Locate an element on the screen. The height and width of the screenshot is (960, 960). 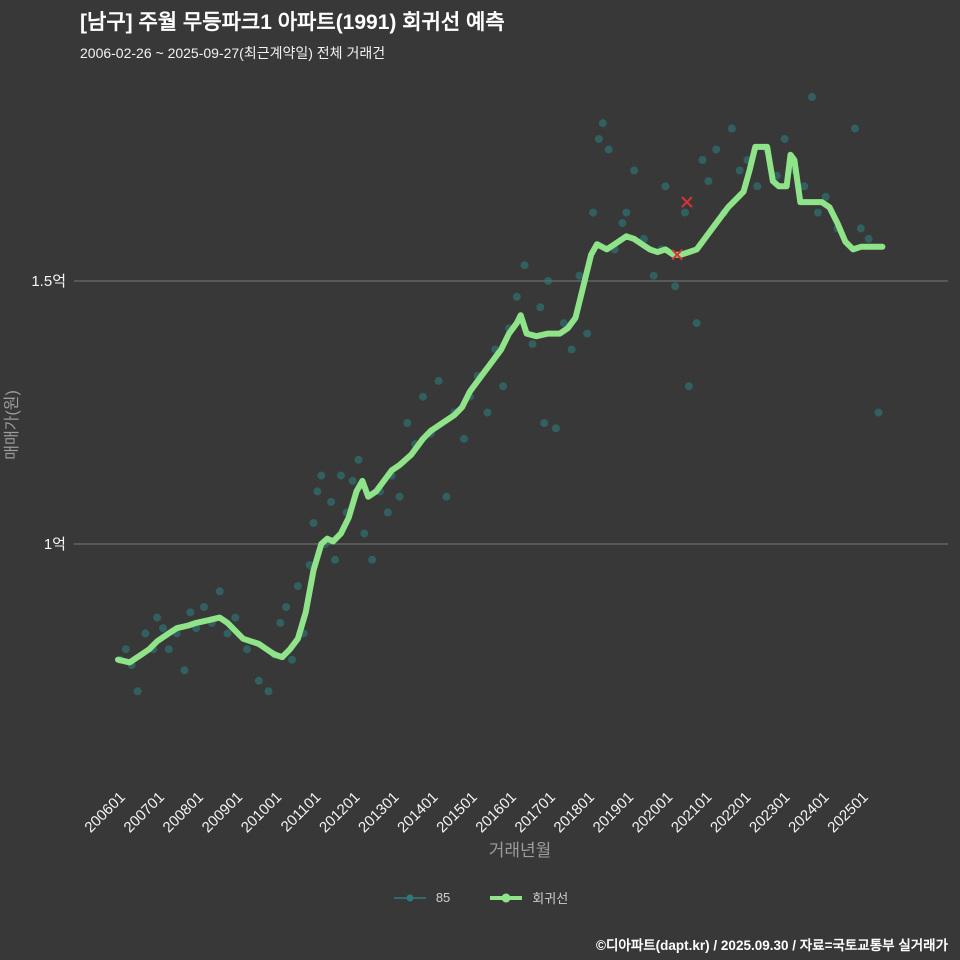
x-tick-label: 201501 is located at coordinates (456, 812).